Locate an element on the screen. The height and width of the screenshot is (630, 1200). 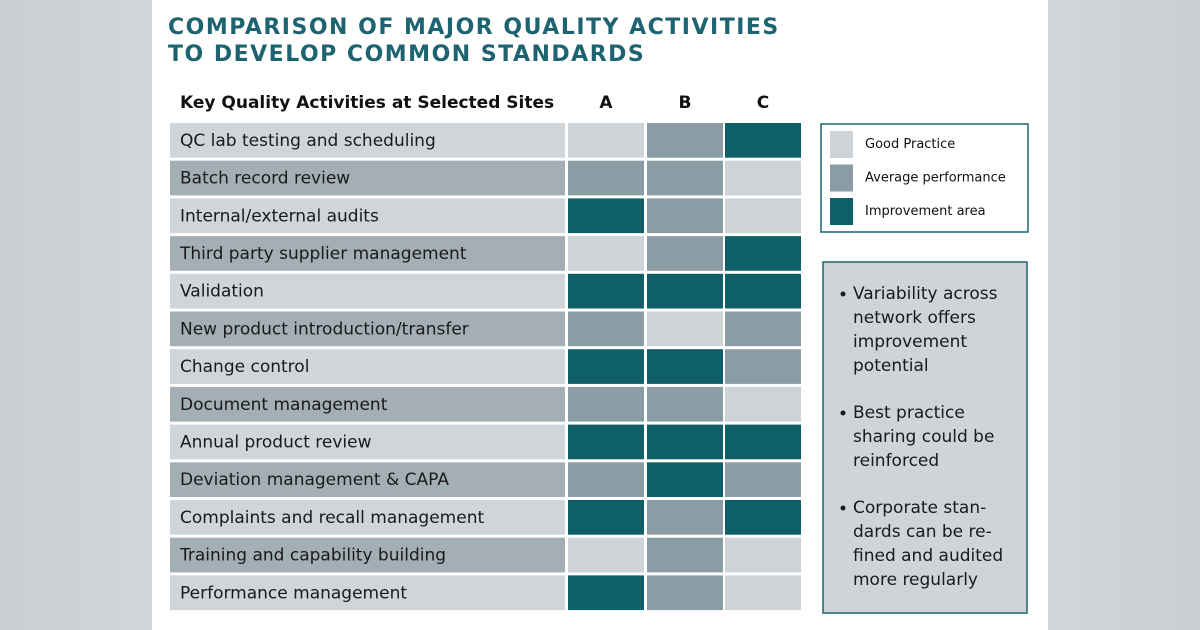
bullet-line: Corporate stan- is located at coordinates (919, 508).